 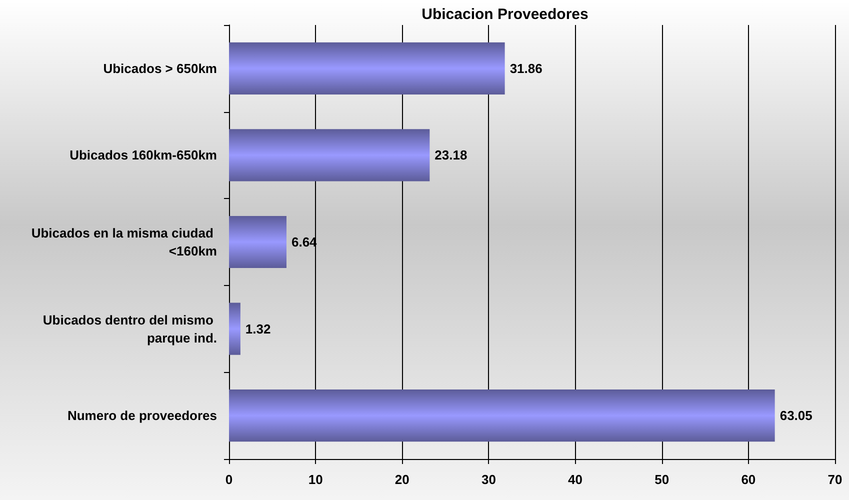 What do you see at coordinates (451, 155) in the screenshot?
I see `data-label: 23.18` at bounding box center [451, 155].